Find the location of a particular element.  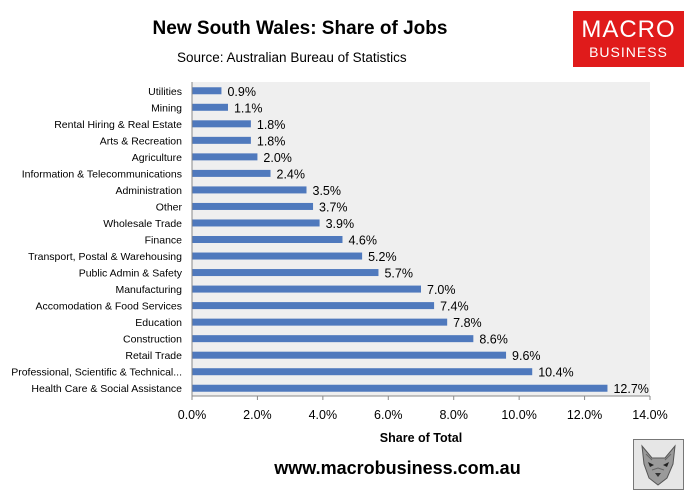

data-label: 7.4% is located at coordinates (454, 307).